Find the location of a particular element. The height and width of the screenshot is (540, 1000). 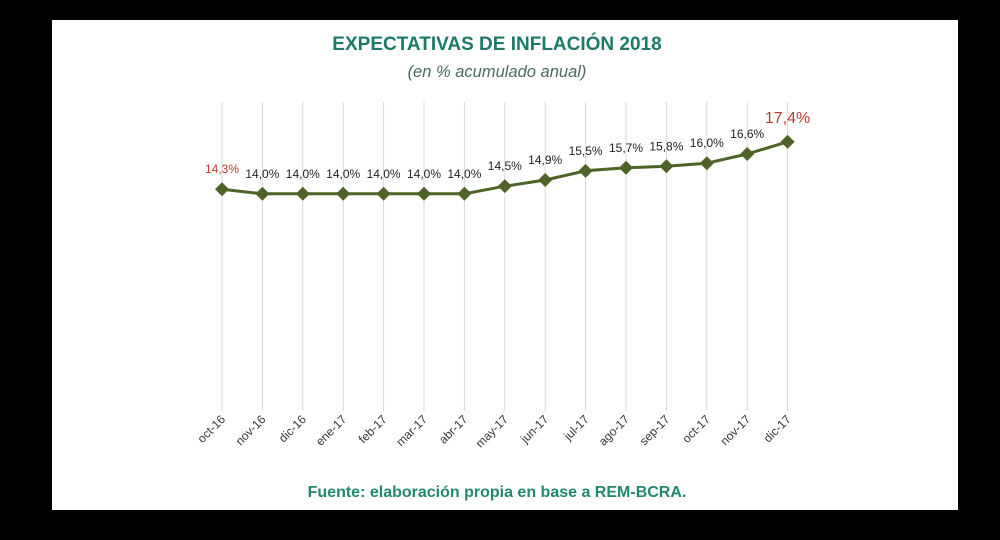

x-tick-label: mar-17 is located at coordinates (411, 430).